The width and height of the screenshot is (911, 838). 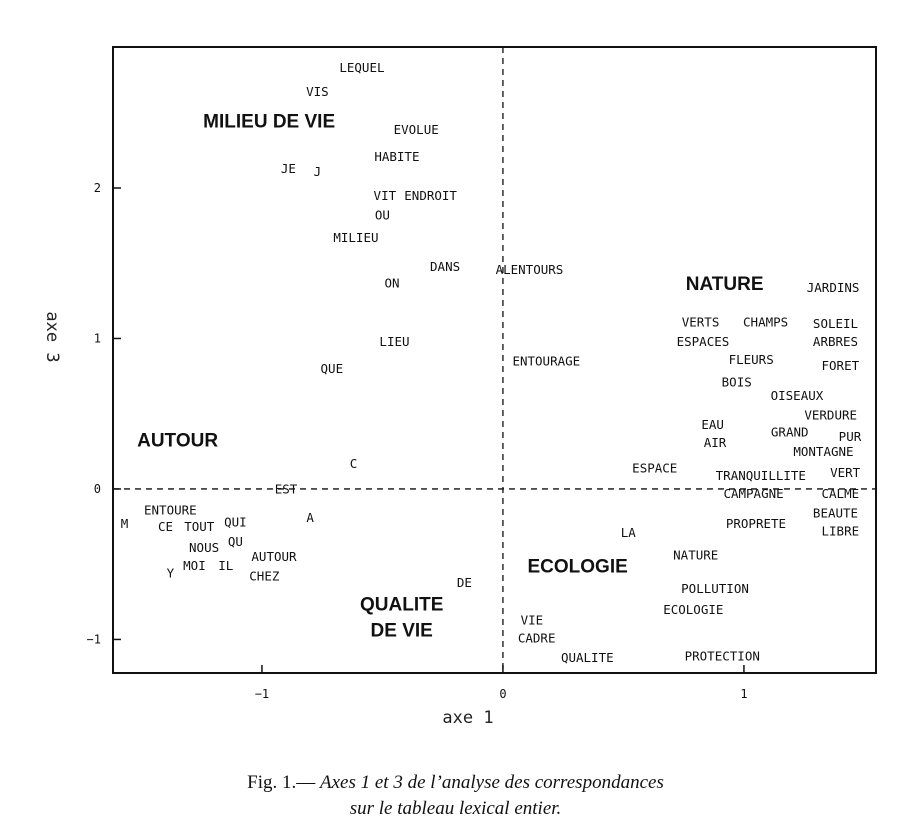 I want to click on figure-caption-line-2: sur le tableau lexical entier., so click(x=455, y=809).